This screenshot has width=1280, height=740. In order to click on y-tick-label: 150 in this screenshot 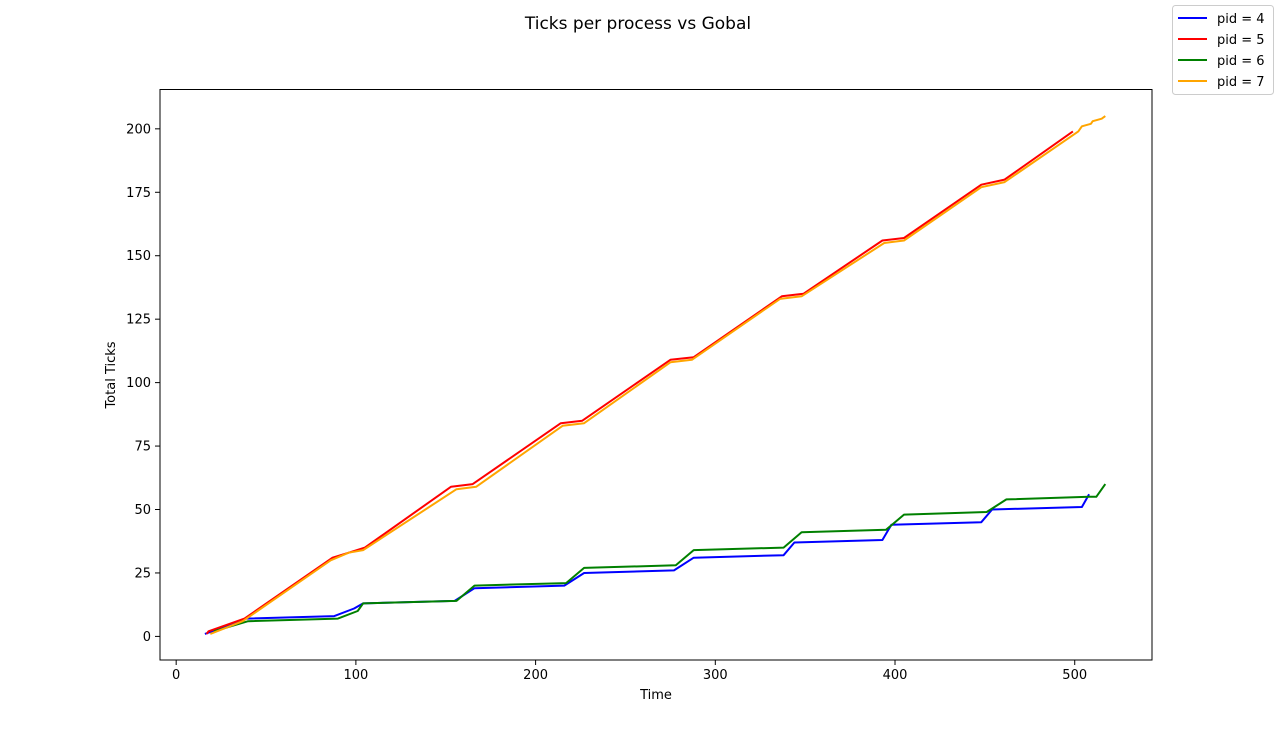, I will do `click(138, 256)`.